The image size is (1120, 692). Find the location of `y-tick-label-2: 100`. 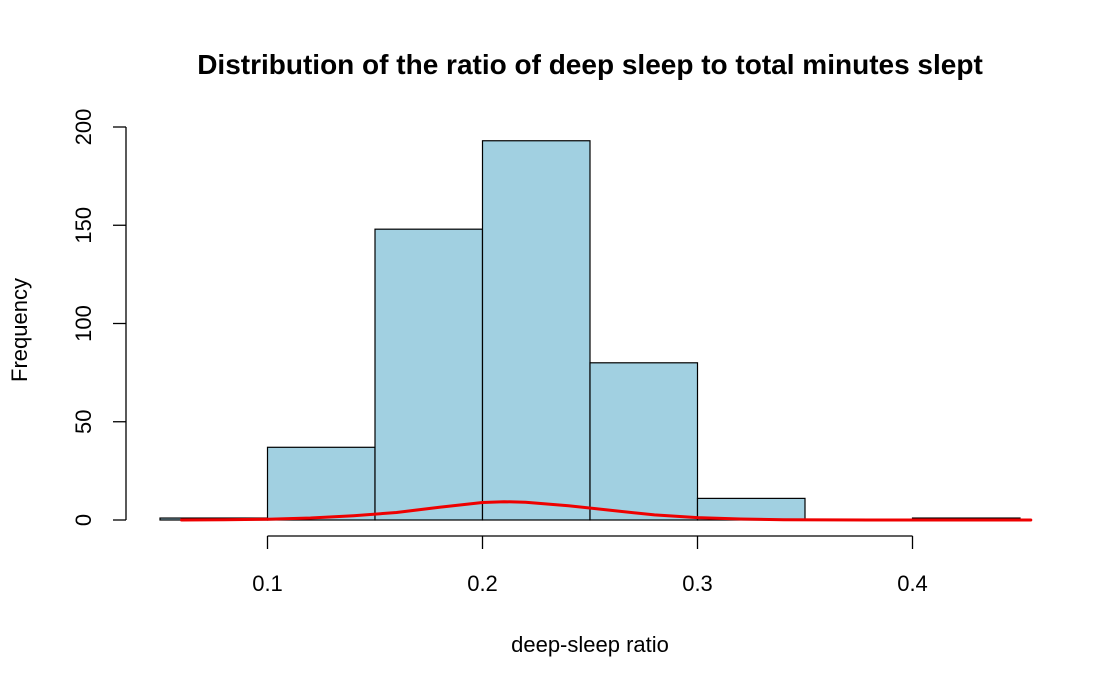

y-tick-label-2: 100 is located at coordinates (83, 323).